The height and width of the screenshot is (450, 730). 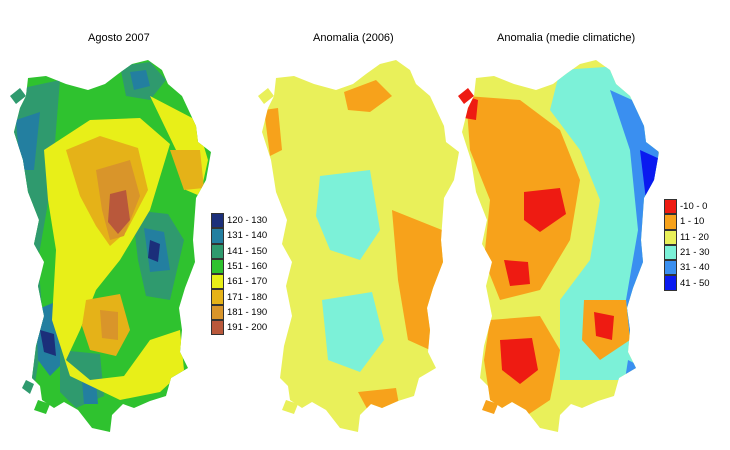 I want to click on legend-item: 41 - 50, so click(x=687, y=283).